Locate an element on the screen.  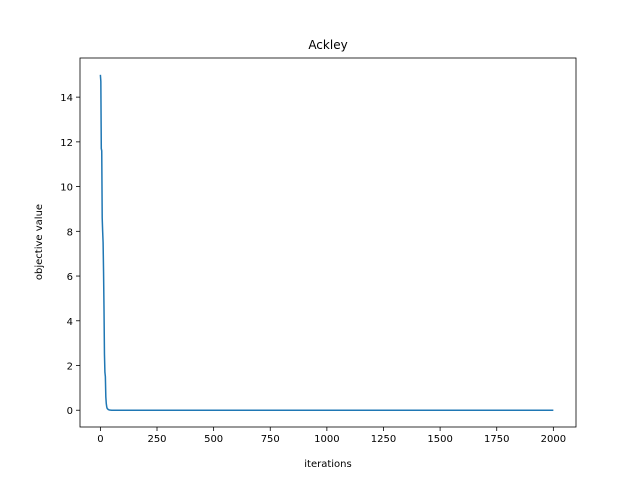
y-tick-label: 14 is located at coordinates (66, 98).